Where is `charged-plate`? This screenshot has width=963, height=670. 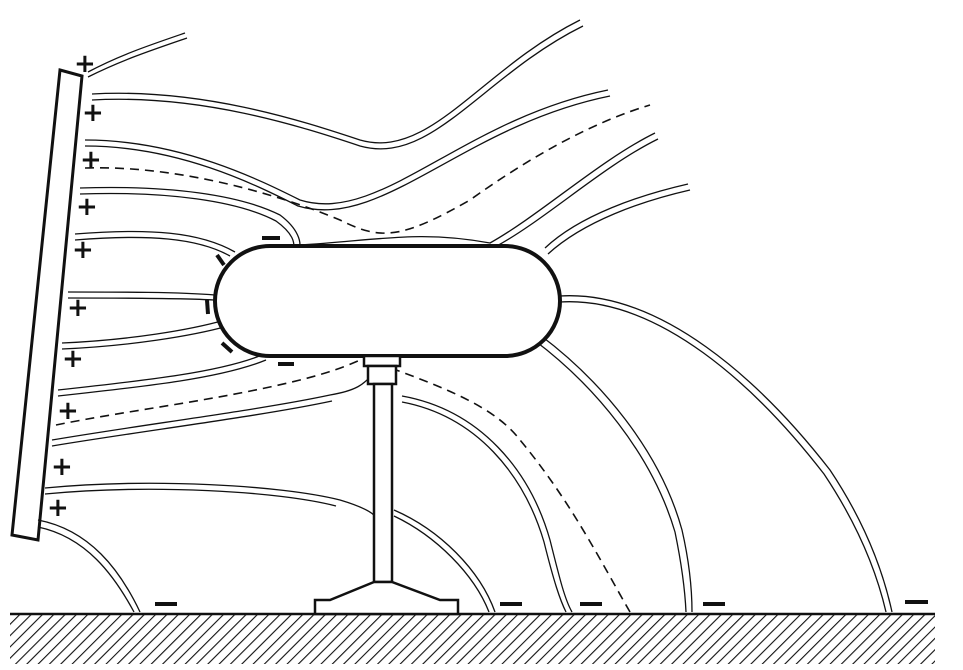
charged-plate is located at coordinates (47, 305).